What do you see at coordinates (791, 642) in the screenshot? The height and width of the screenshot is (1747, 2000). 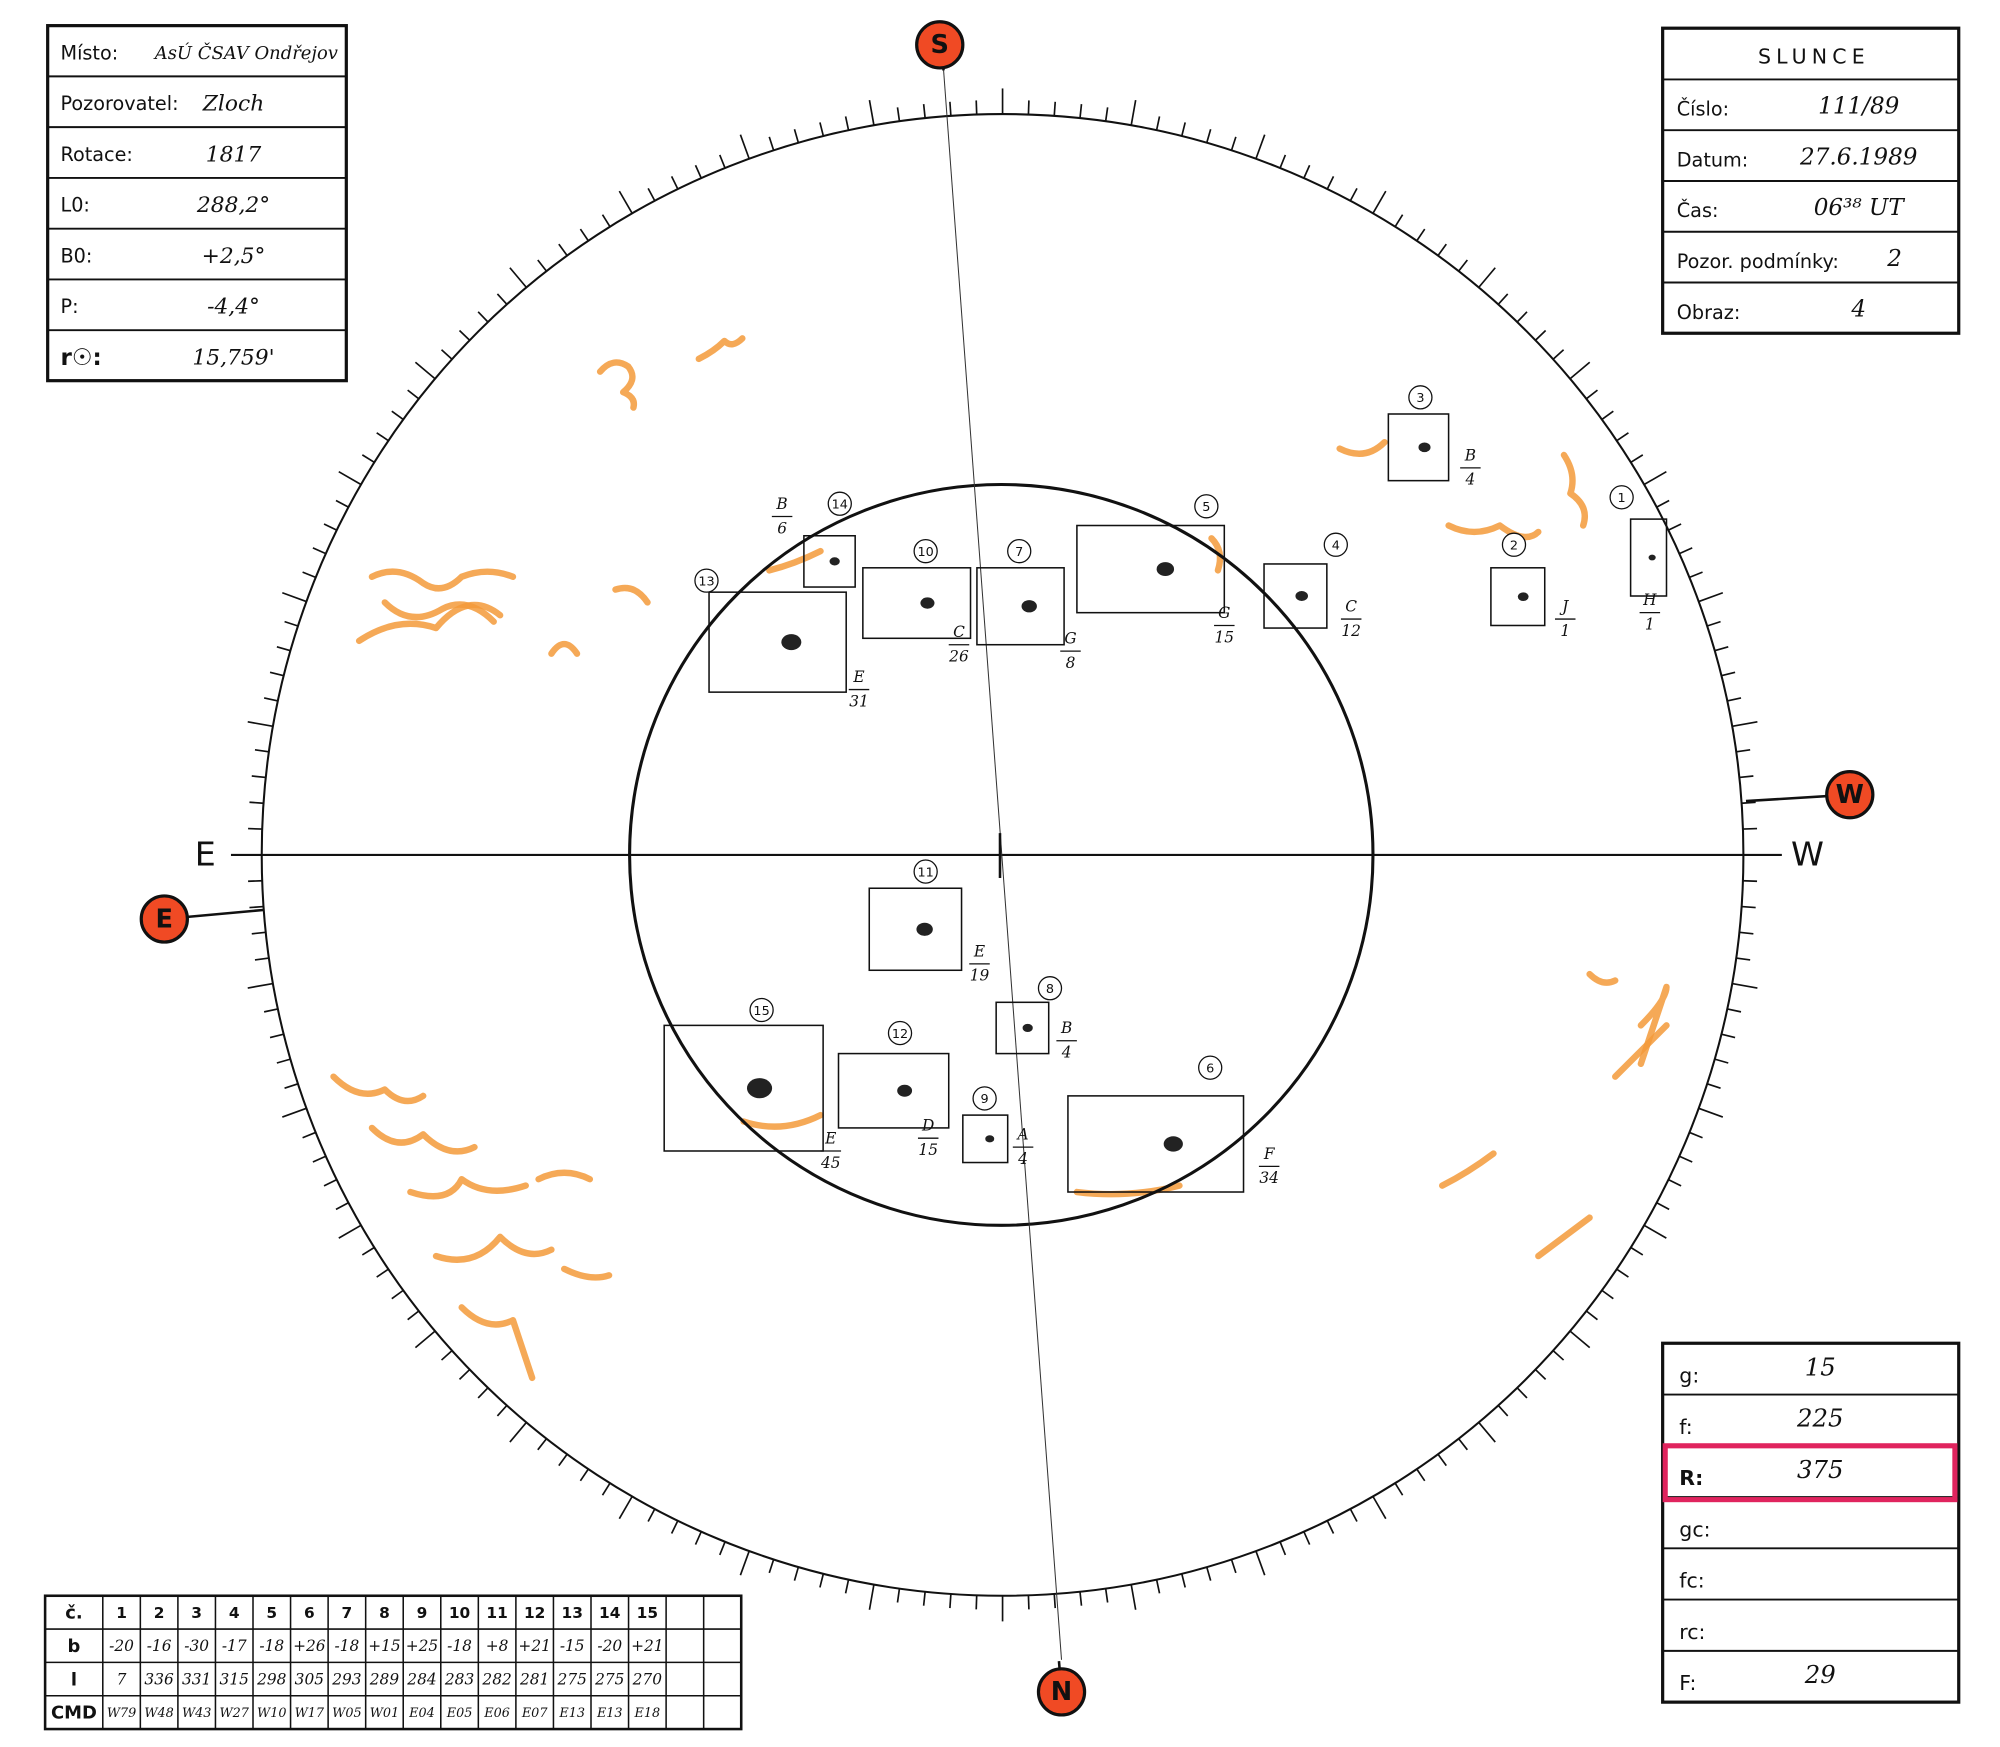 I see `spot` at bounding box center [791, 642].